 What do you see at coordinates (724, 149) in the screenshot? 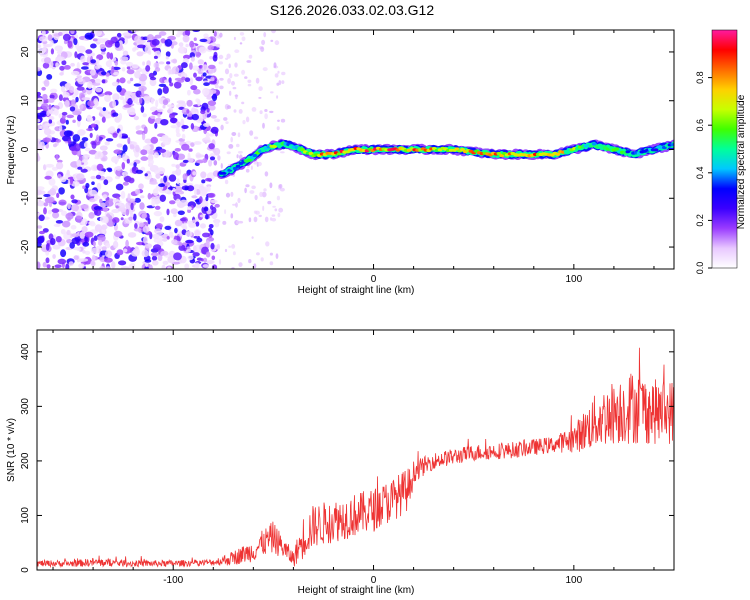
I see `colorbar-frame` at bounding box center [724, 149].